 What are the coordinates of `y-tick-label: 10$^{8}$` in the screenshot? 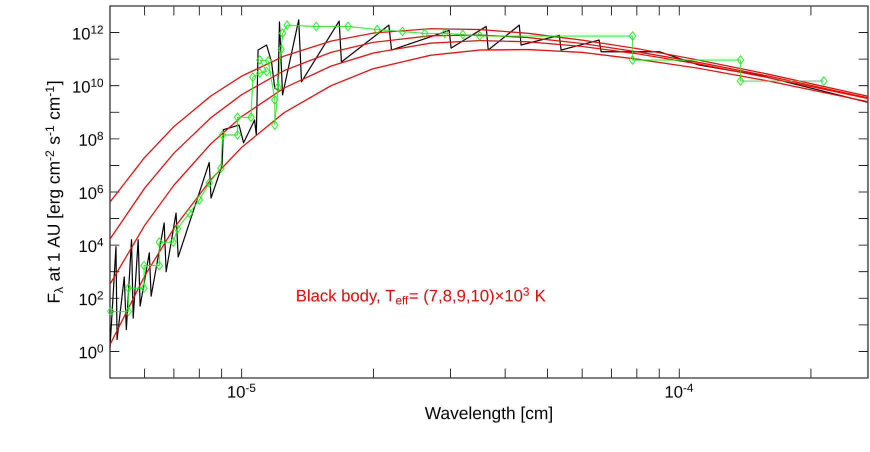 It's located at (91, 139).